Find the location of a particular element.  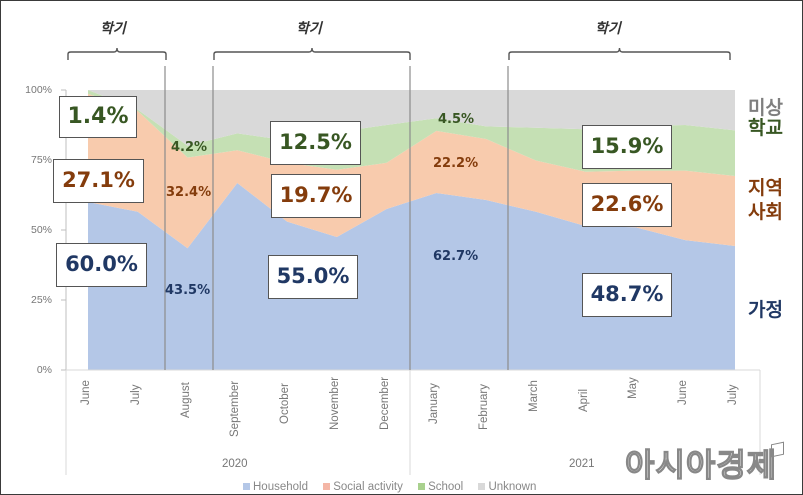

area-unknown is located at coordinates (411, 118).